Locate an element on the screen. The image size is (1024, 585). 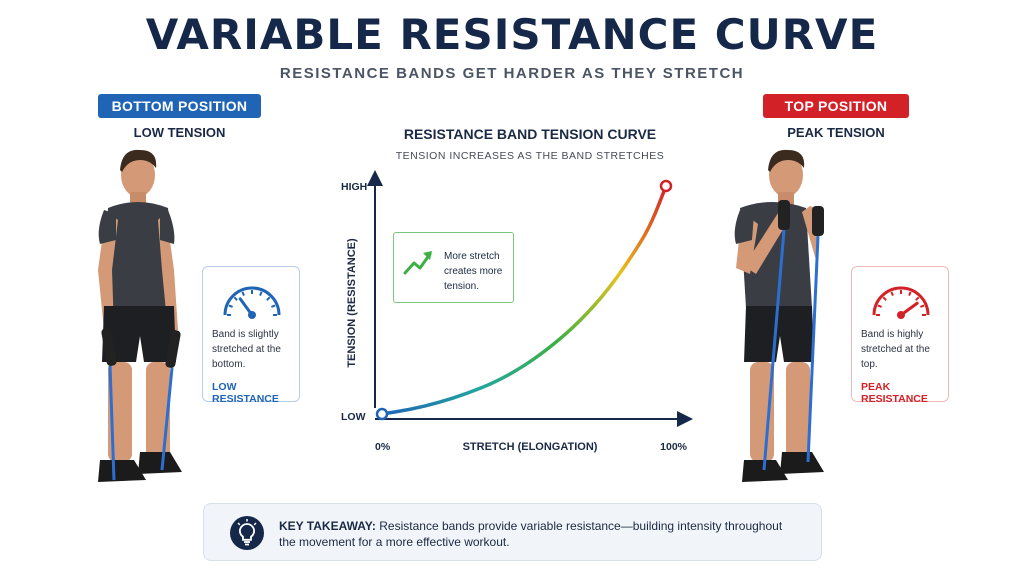
peak-resistance-description: Band is highly stretched at the top. is located at coordinates (895, 349).